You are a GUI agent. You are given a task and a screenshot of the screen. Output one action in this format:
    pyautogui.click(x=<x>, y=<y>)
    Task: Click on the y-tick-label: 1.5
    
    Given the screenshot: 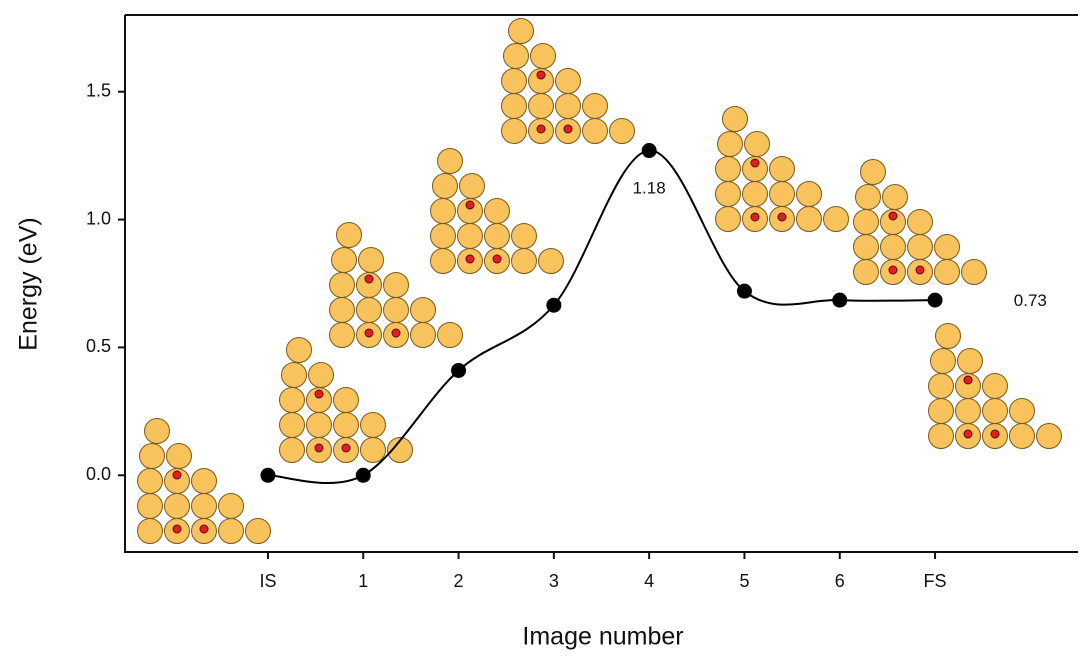 What is the action you would take?
    pyautogui.click(x=98, y=90)
    